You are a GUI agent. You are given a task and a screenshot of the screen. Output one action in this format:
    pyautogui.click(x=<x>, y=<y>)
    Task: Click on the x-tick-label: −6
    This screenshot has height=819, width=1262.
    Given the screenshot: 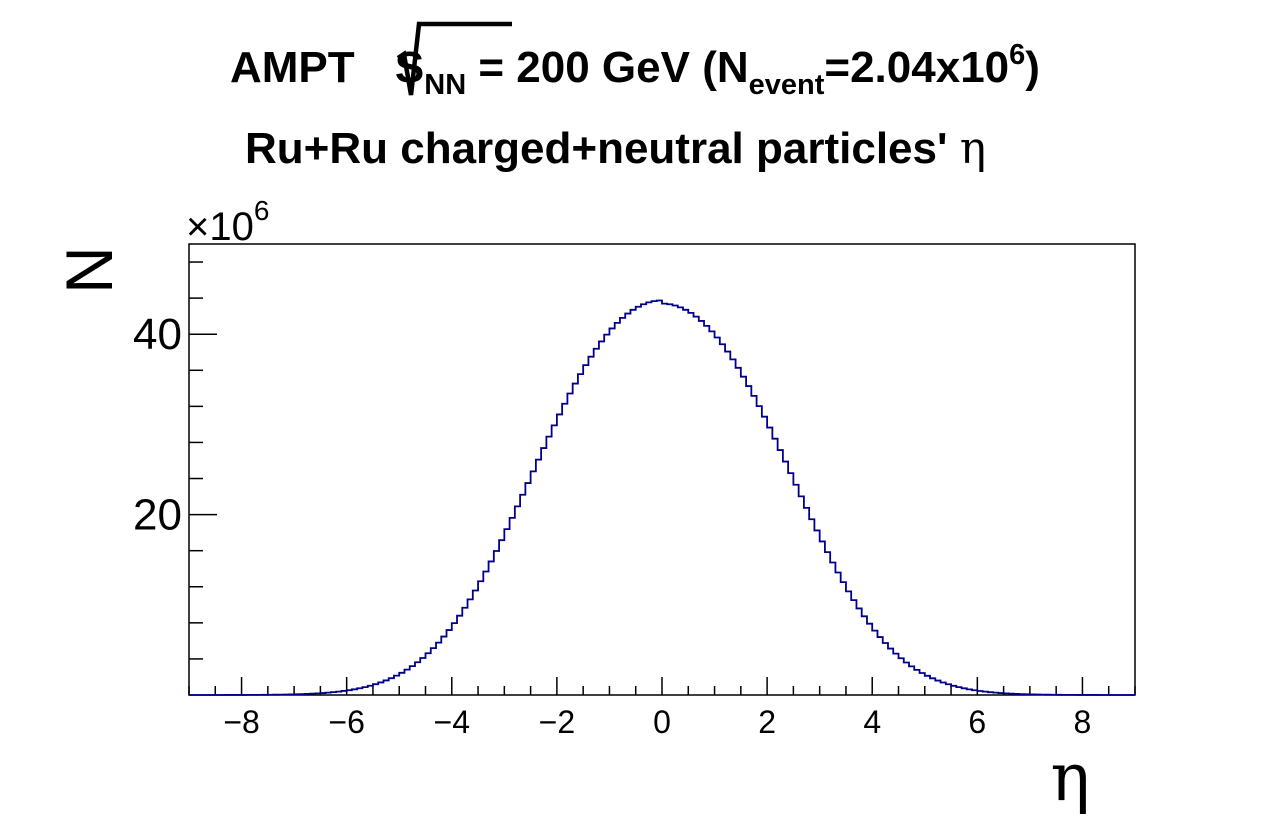 What is the action you would take?
    pyautogui.click(x=346, y=722)
    